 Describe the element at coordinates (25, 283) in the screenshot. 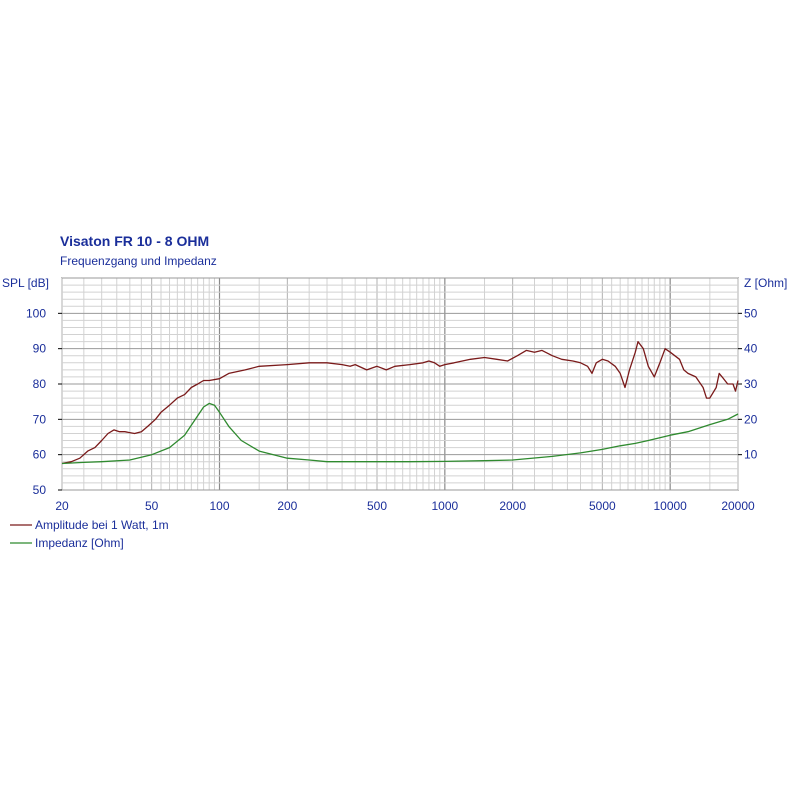

I see `left-axis-title: SPL [dB]` at that location.